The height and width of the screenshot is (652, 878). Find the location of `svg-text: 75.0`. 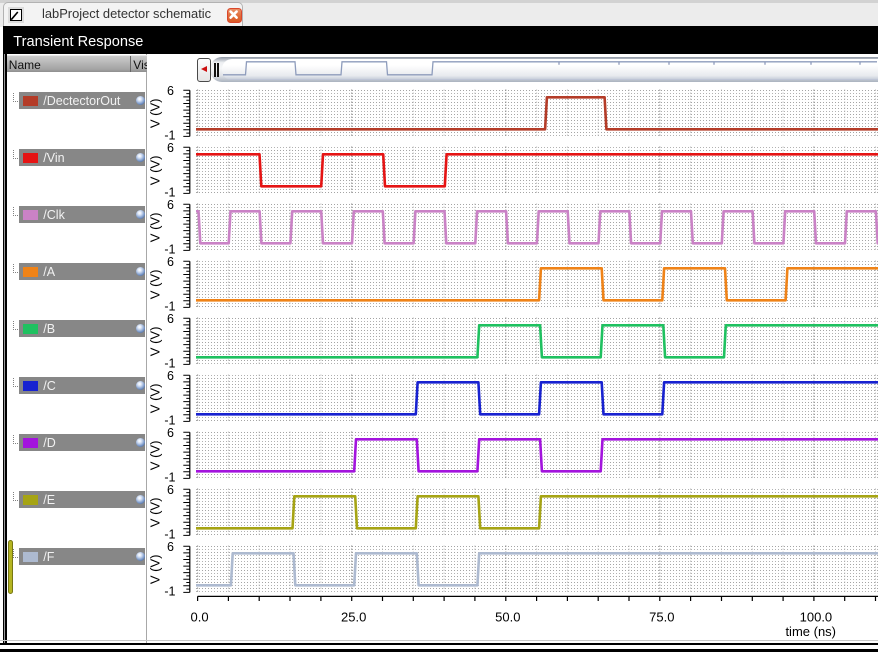

svg-text: 75.0 is located at coordinates (661, 617).